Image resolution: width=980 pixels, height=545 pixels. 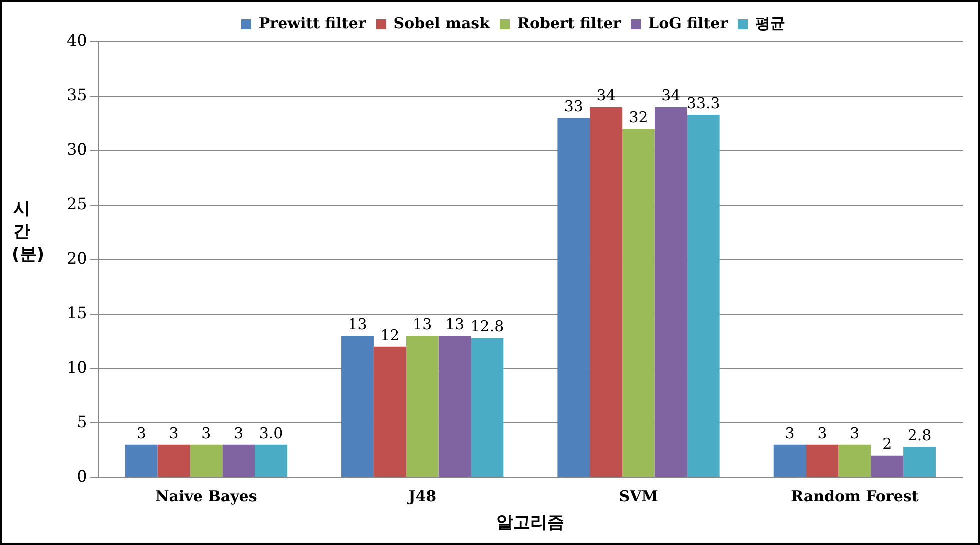 I want to click on data-label: 32, so click(x=638, y=117).